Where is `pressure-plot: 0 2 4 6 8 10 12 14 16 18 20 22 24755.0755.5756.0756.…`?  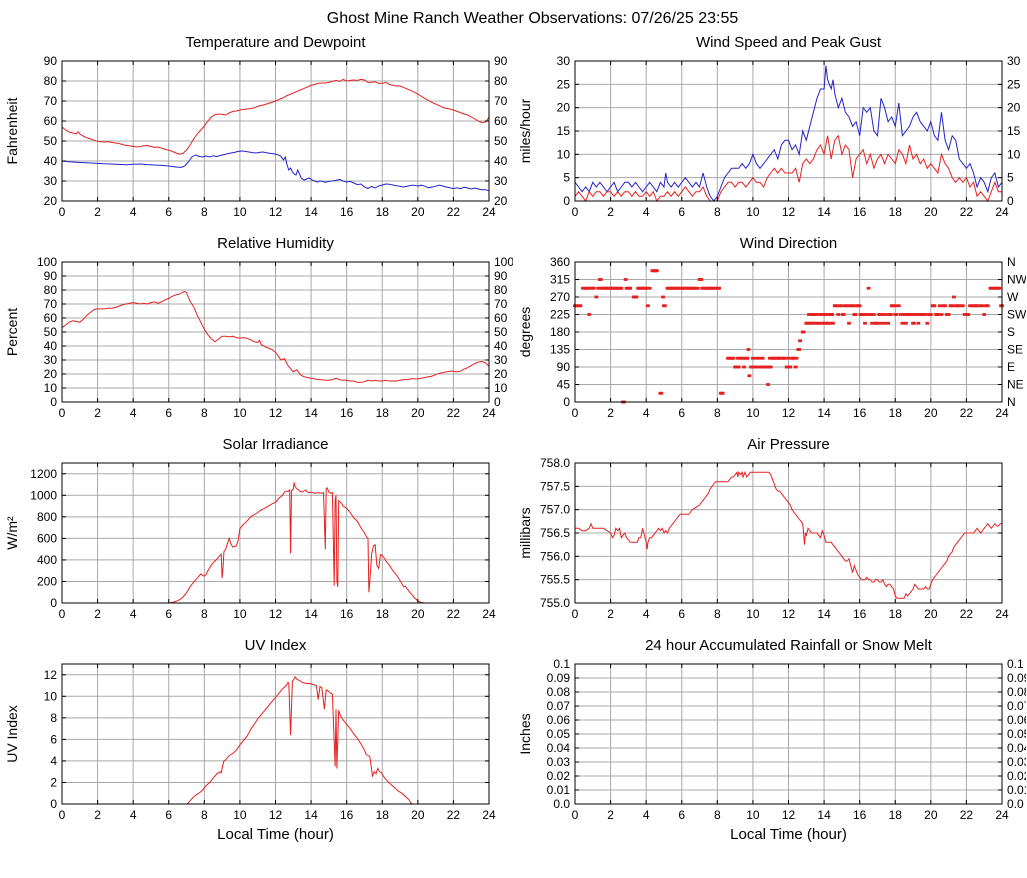
pressure-plot: 0 2 4 6 8 10 12 14 16 18 20 22 24755.0755.5756.0756.… is located at coordinates (763, 538).